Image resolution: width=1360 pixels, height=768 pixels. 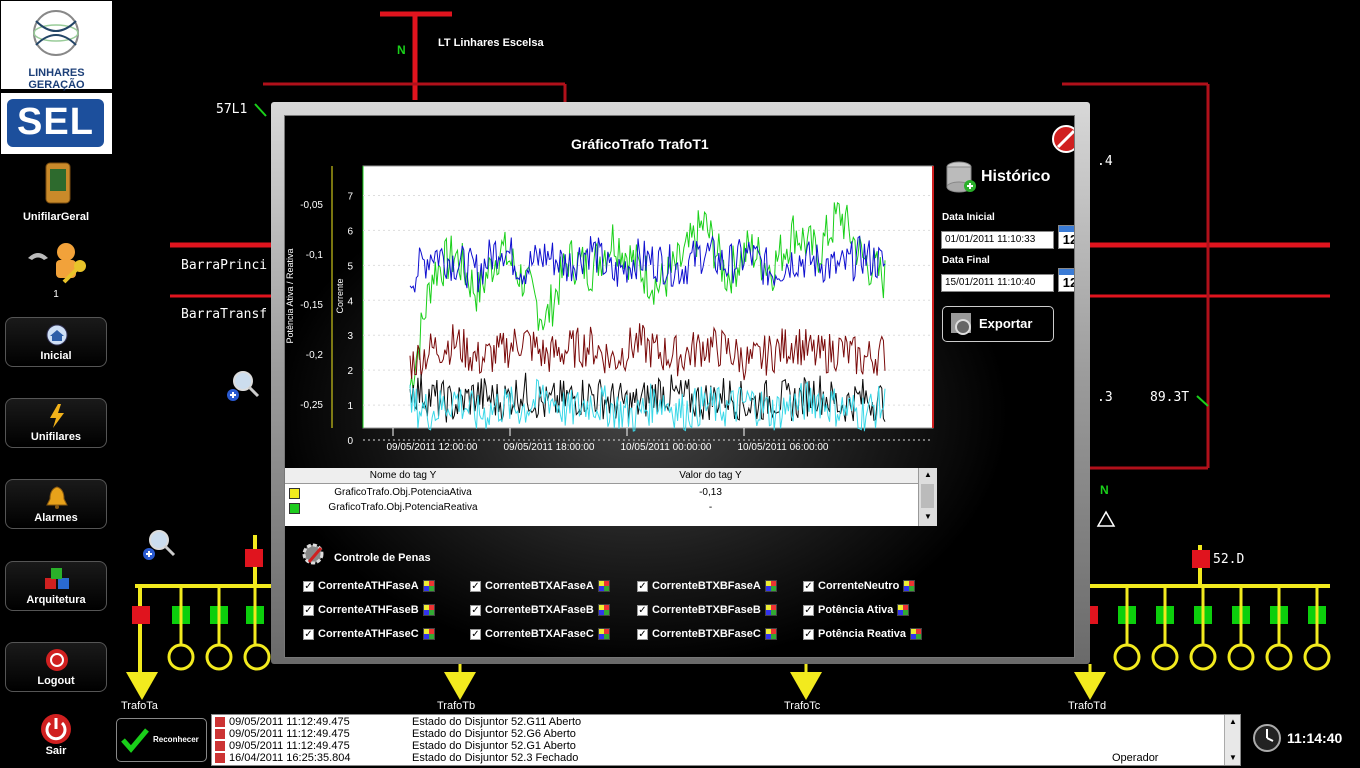 I want to click on pen-item: ✓ CorrenteBTXBFaseB, so click(x=707, y=610).